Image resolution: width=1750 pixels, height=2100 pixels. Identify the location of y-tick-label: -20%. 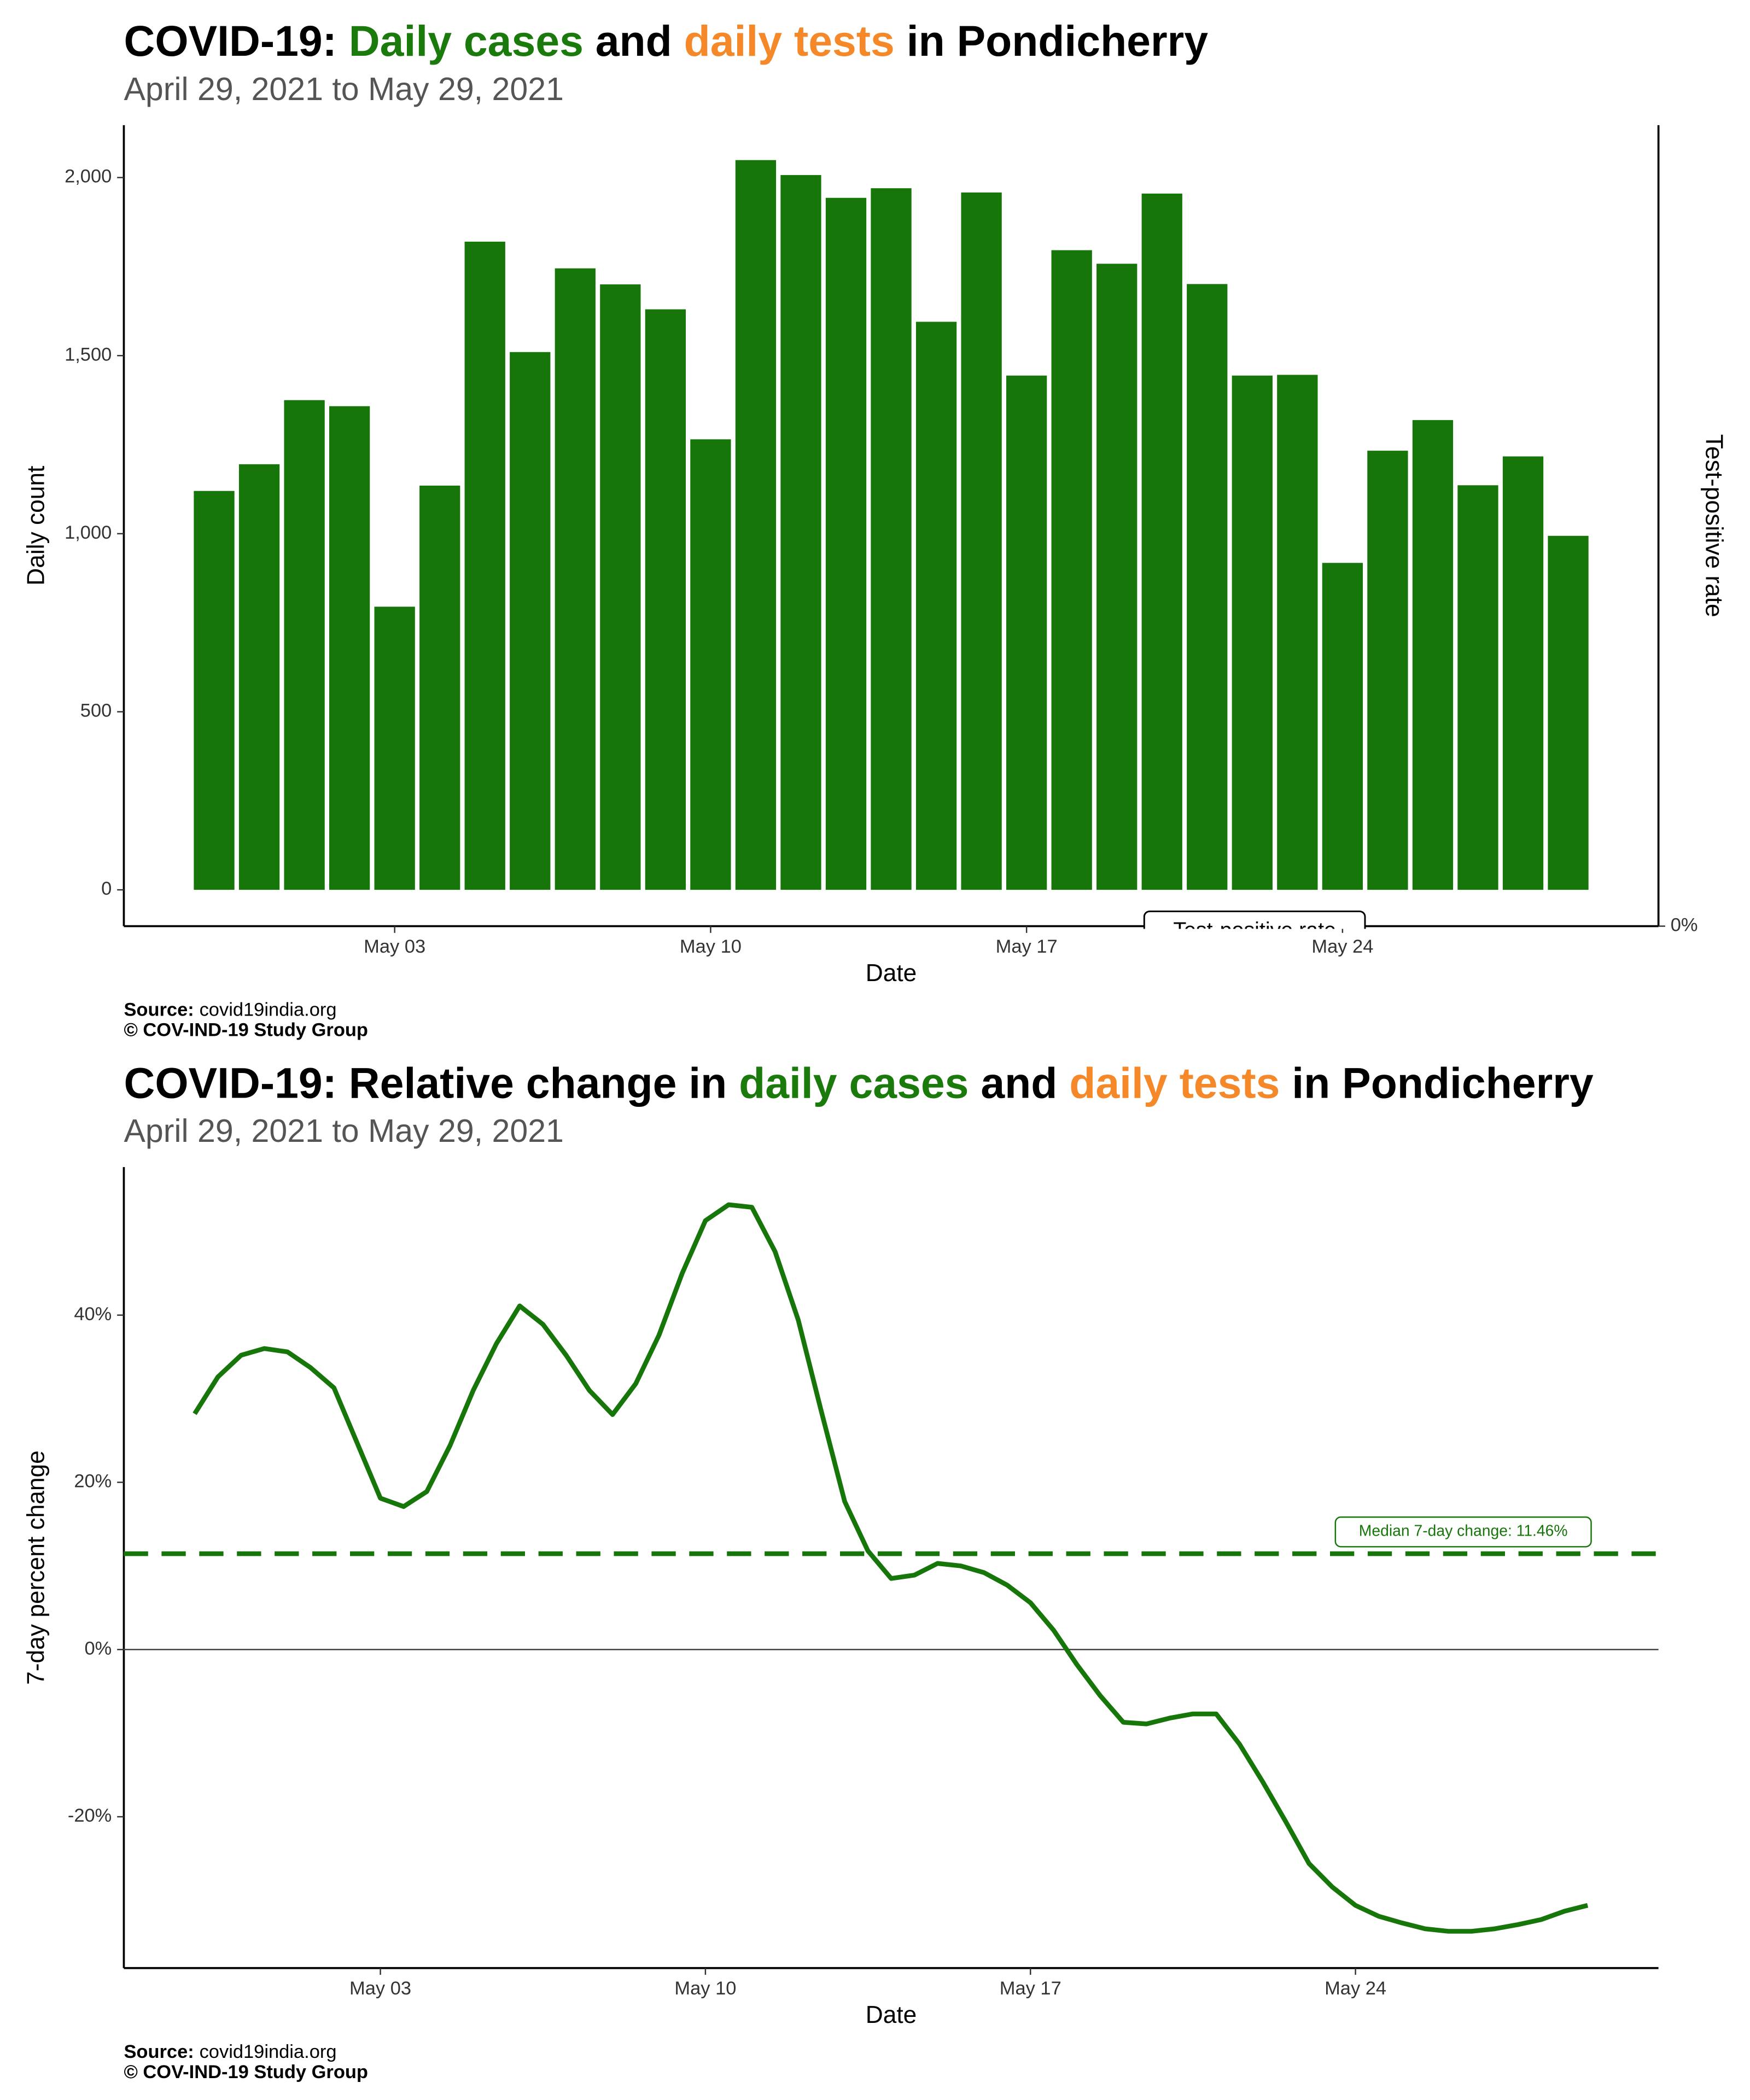
(90, 1815).